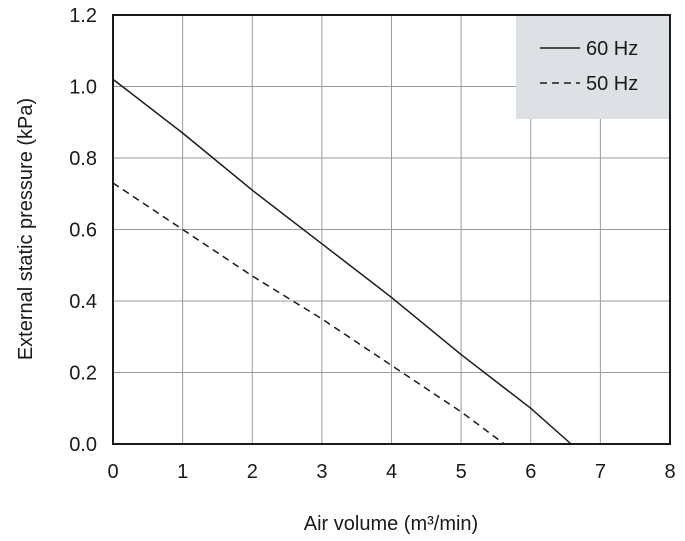 The image size is (685, 541). Describe the element at coordinates (83, 16) in the screenshot. I see `y-tick-label: 1.2` at that location.